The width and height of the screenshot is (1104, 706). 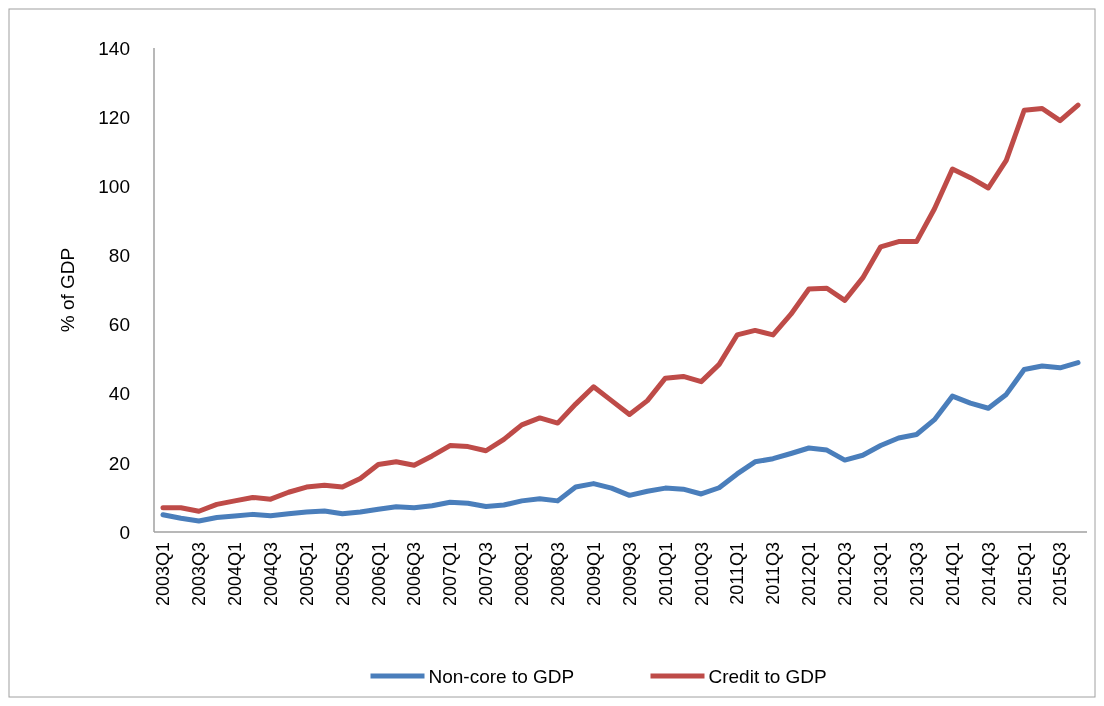 I want to click on x-tick-label: 2013Q1, so click(x=880, y=574).